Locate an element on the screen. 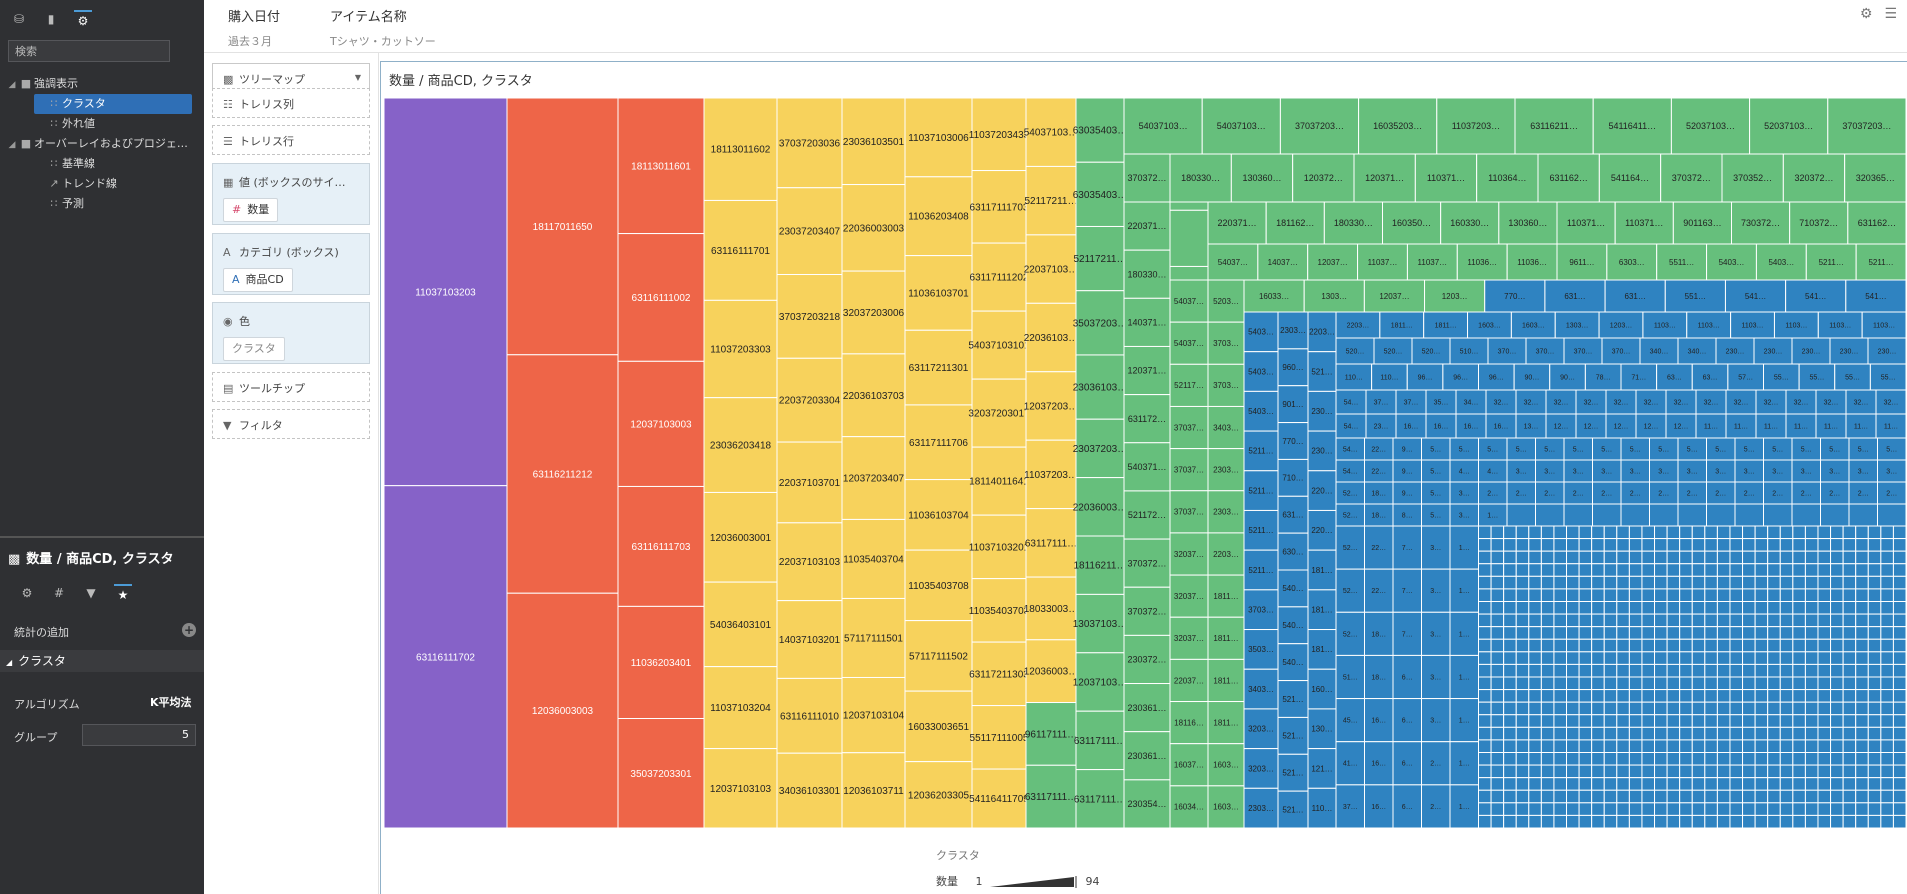 This screenshot has height=894, width=1907. values-chip: # 数量 is located at coordinates (251, 210).